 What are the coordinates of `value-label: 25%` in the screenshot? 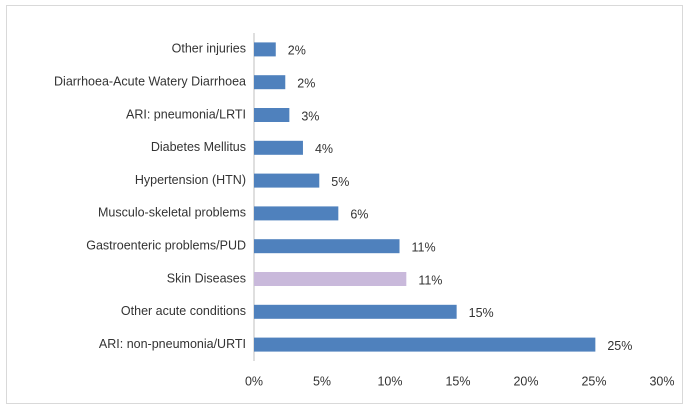 It's located at (619, 346).